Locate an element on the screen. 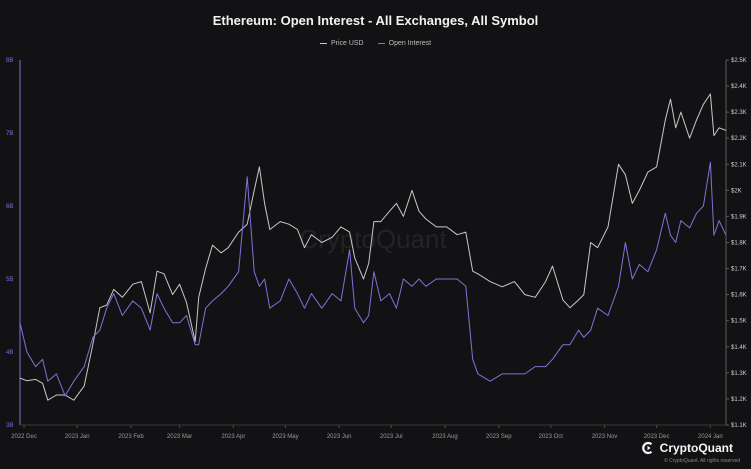  x-tick-label: 2023 Dec is located at coordinates (657, 437).